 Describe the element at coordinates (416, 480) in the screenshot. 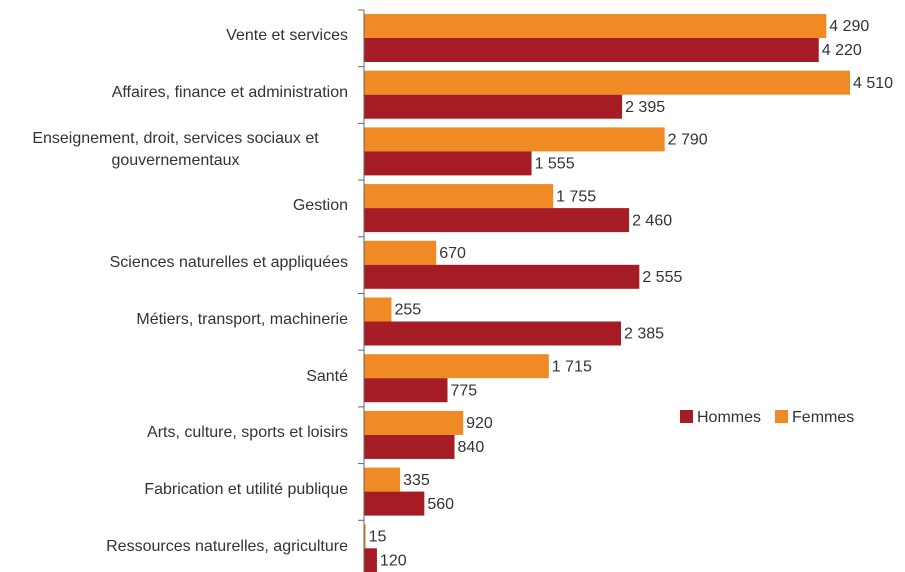

I see `value-label: 335` at that location.